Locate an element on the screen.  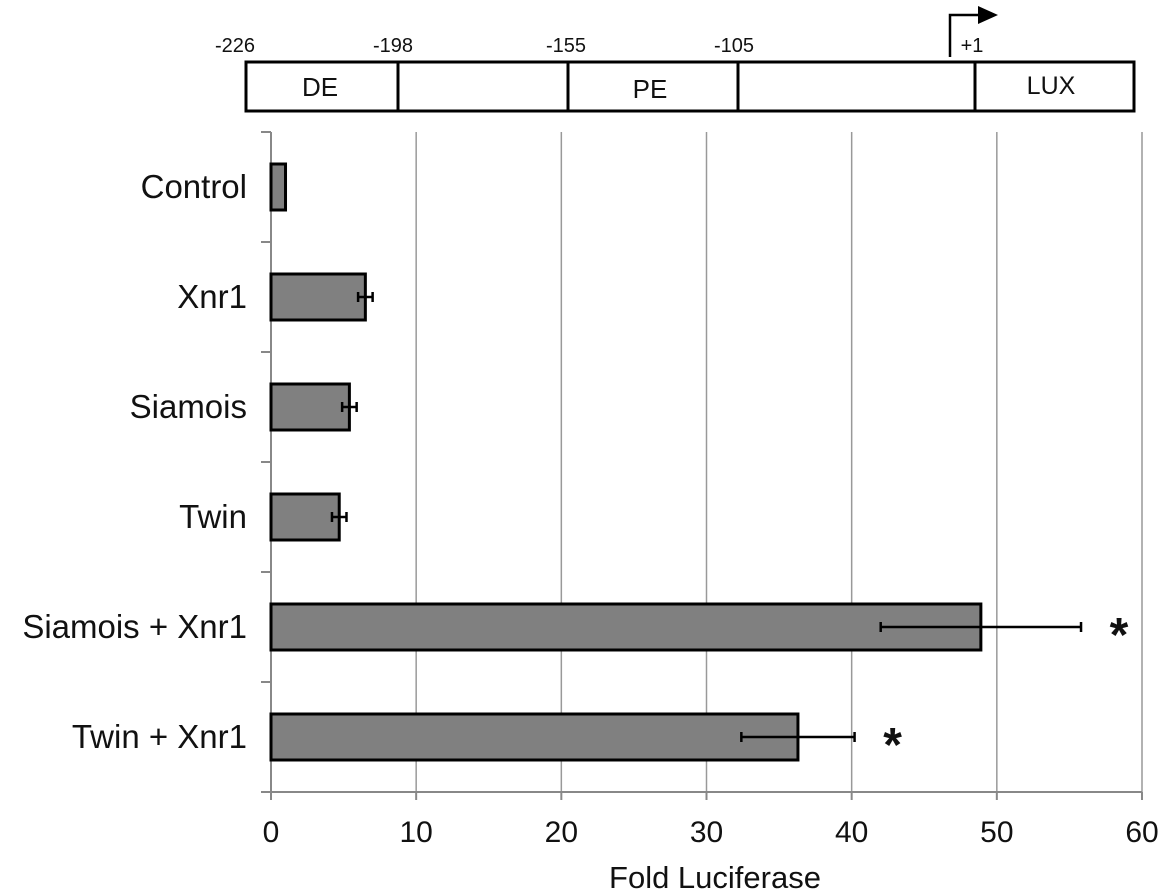
y-ticks is located at coordinates (266, 462).